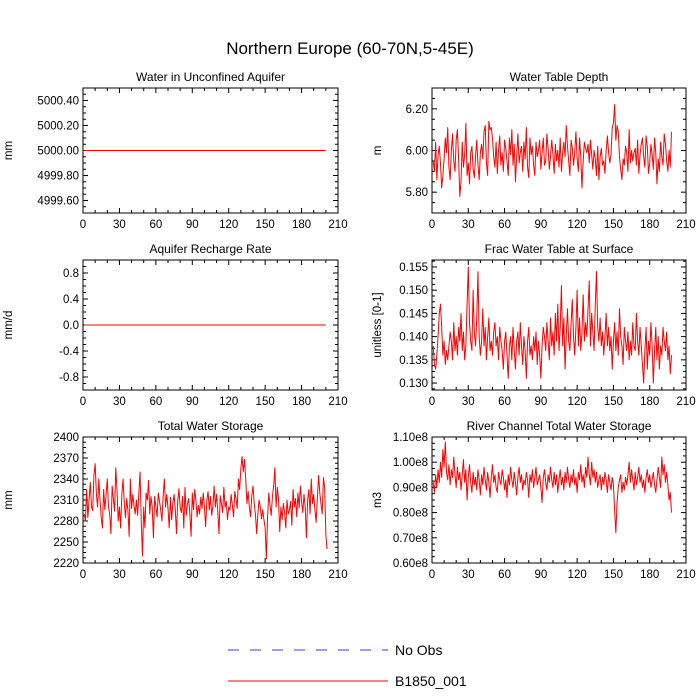 The width and height of the screenshot is (700, 700). I want to click on y-tick-label: 0.70e8, so click(410, 539).